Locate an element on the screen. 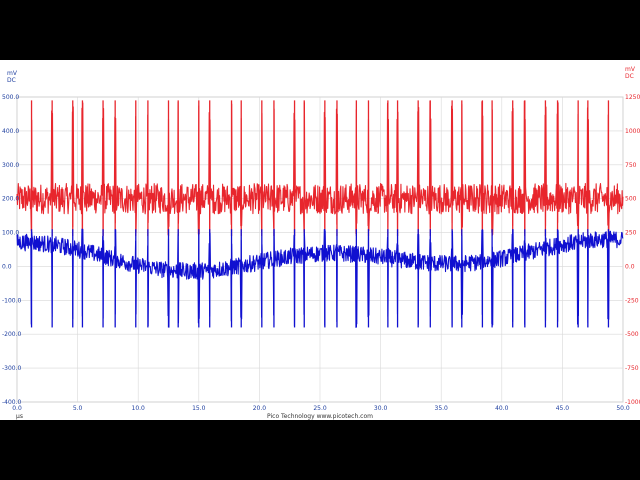  right-tick-label: 250 is located at coordinates (631, 233).